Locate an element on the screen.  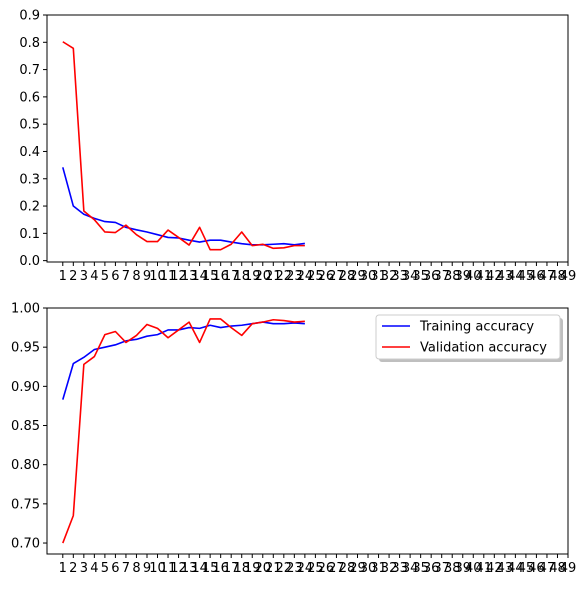
x-tick-label: 26 is located at coordinates (326, 276).